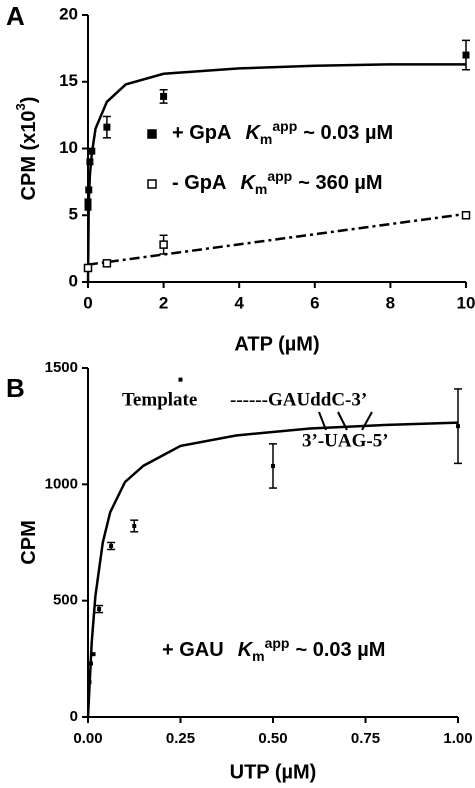 The image size is (475, 788). Describe the element at coordinates (68, 80) in the screenshot. I see `y-tick-label: 15` at that location.